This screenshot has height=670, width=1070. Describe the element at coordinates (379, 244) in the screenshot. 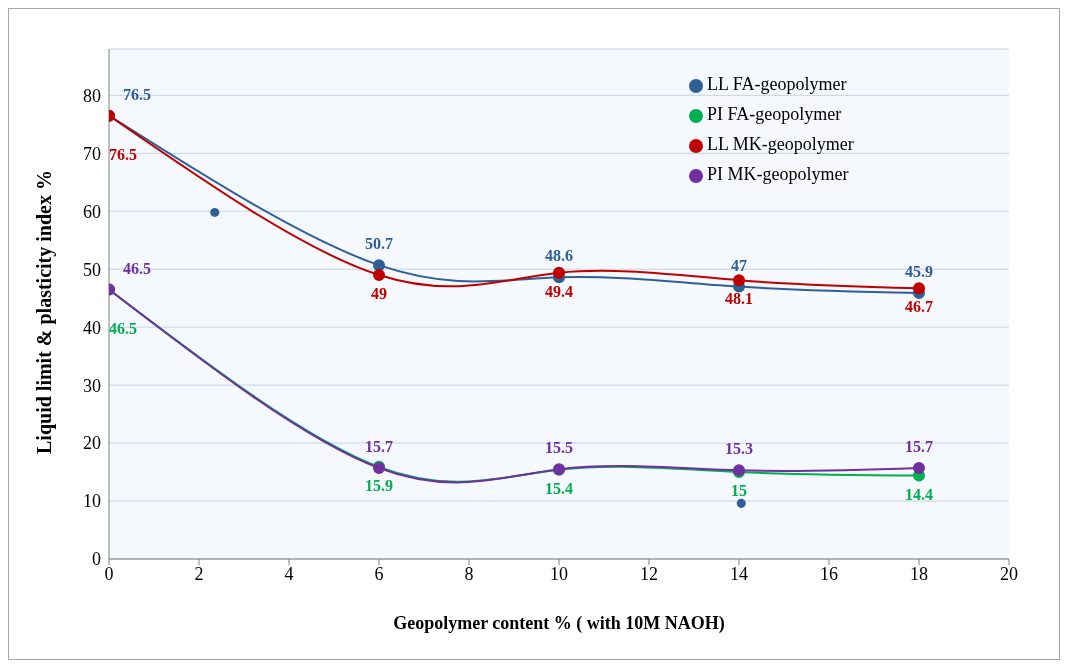

I see `data-label: 50.7` at that location.